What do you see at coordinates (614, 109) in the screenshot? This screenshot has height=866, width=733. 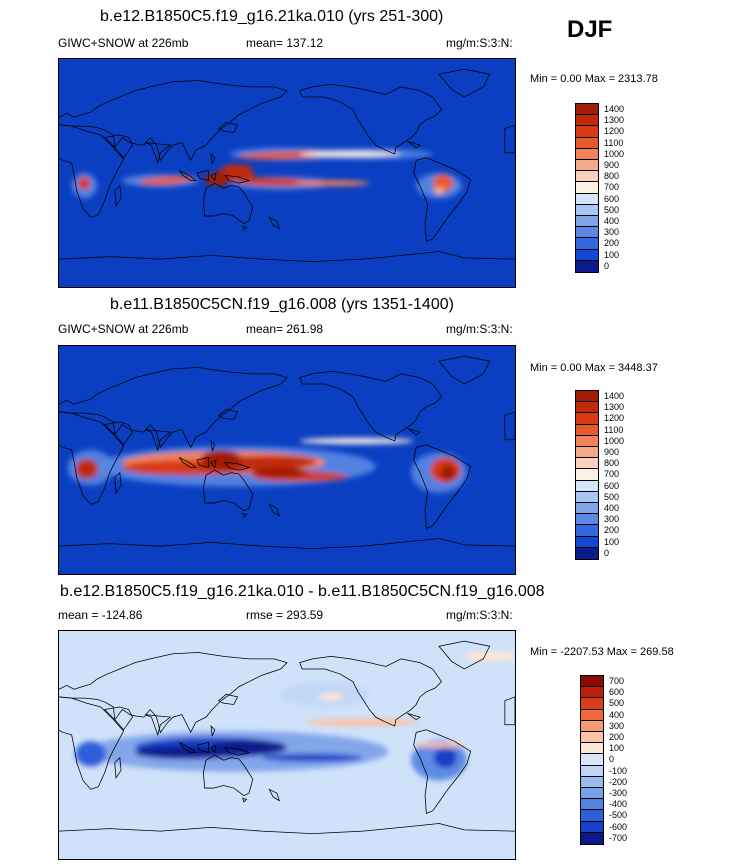 I see `colorbar-label: 1400` at bounding box center [614, 109].